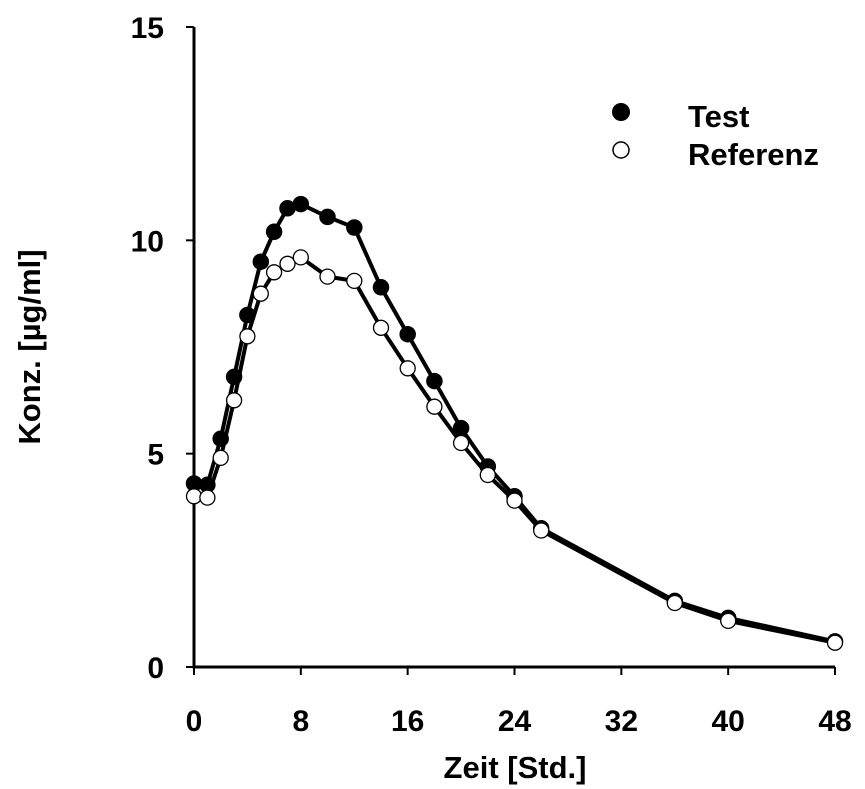 Image resolution: width=865 pixels, height=789 pixels. Describe the element at coordinates (300, 721) in the screenshot. I see `x-tick-label: 8` at that location.